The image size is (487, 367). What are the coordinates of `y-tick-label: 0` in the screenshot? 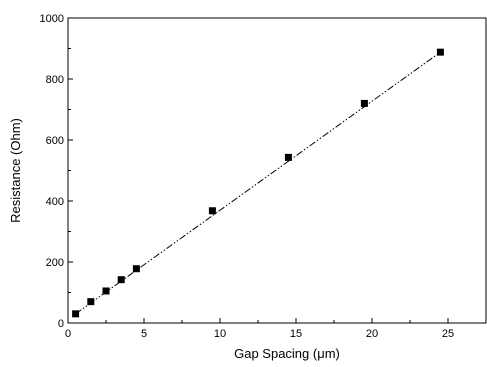 It's located at (61, 324).